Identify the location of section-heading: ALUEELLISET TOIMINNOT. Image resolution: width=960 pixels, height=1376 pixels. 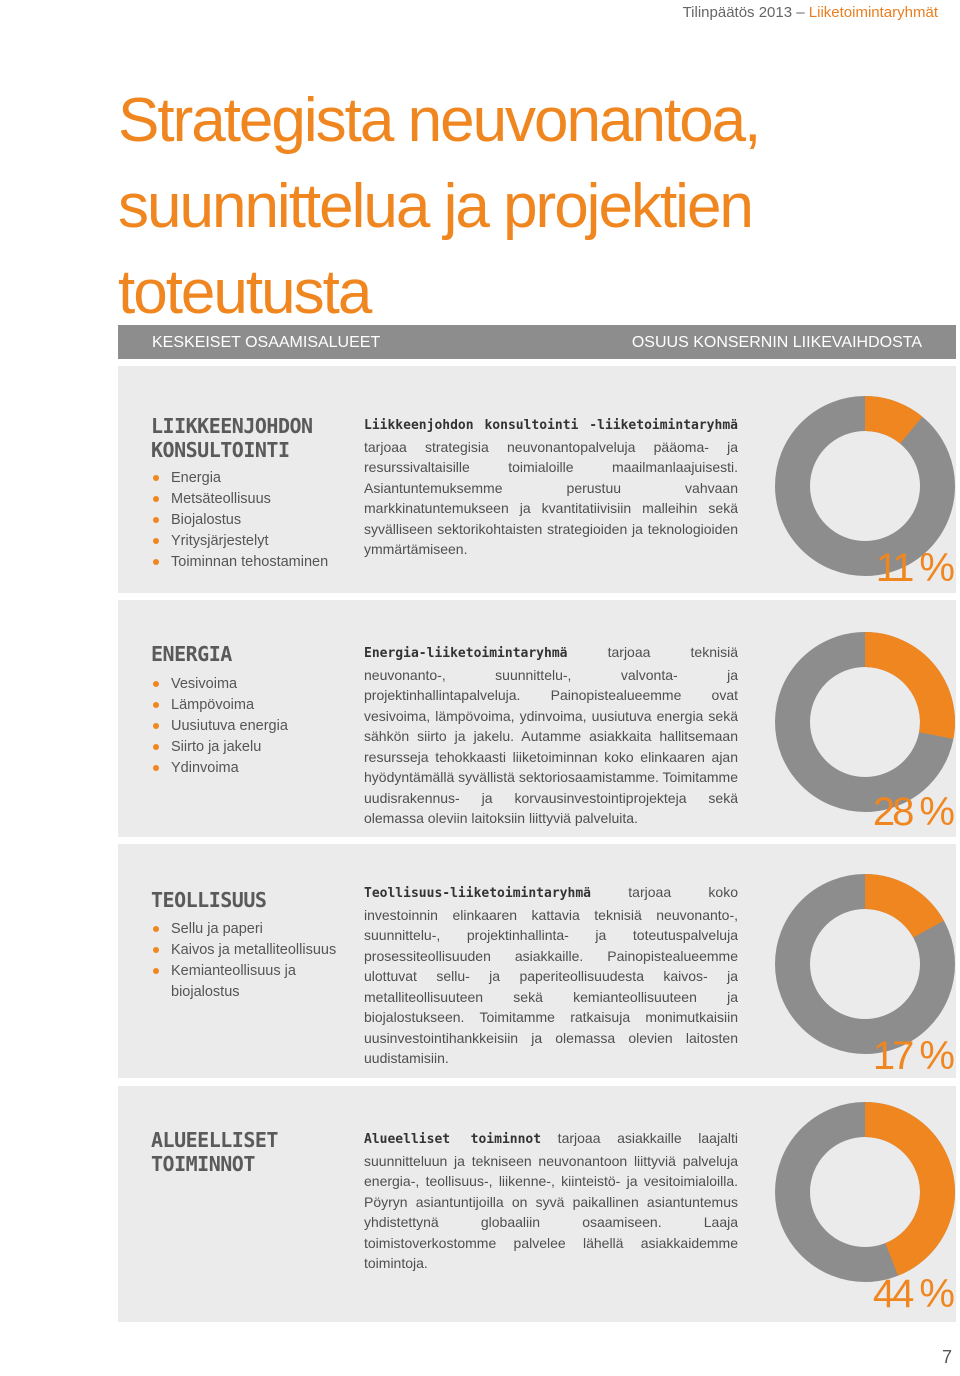
(214, 1152).